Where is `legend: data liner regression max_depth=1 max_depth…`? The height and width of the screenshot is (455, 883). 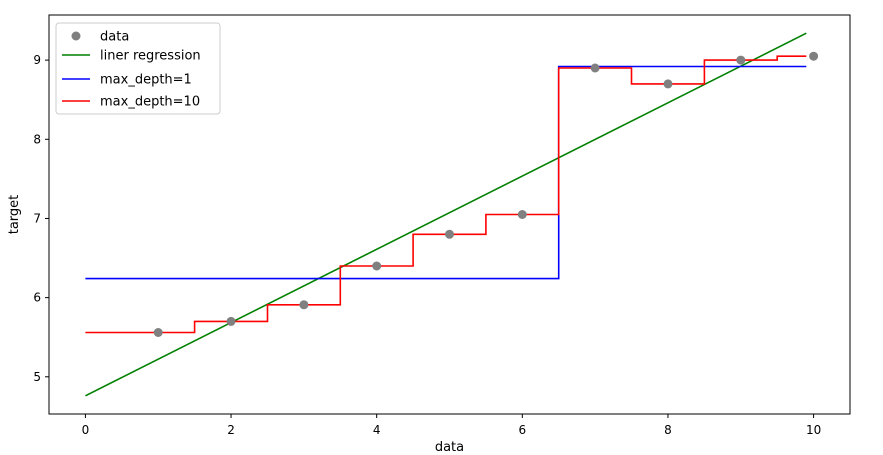 legend: data liner regression max_depth=1 max_depth… is located at coordinates (138, 68).